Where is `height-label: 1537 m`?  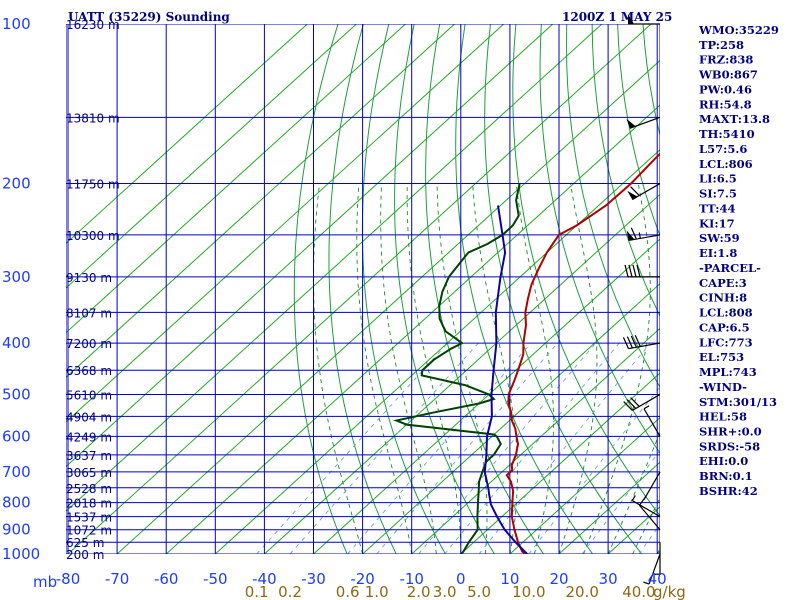 height-label: 1537 m is located at coordinates (89, 518).